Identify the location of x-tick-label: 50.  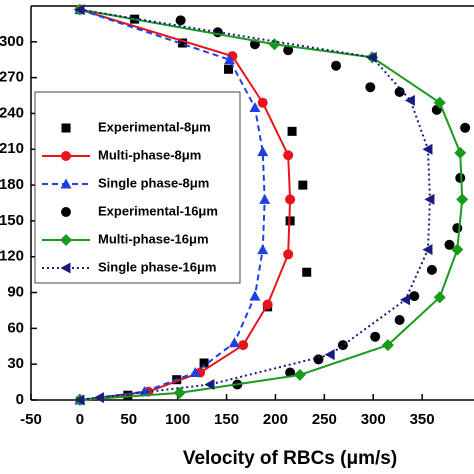
(128, 419).